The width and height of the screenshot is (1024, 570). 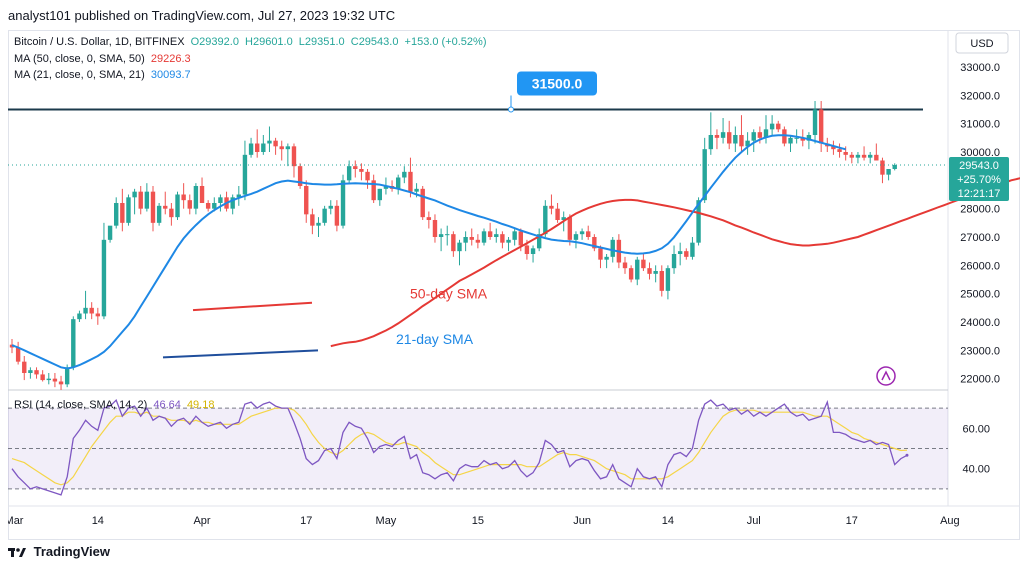 What do you see at coordinates (99, 42) in the screenshot?
I see `symbol-label: Bitcoin / U.S. Dollar, 1D, BITFINEX` at bounding box center [99, 42].